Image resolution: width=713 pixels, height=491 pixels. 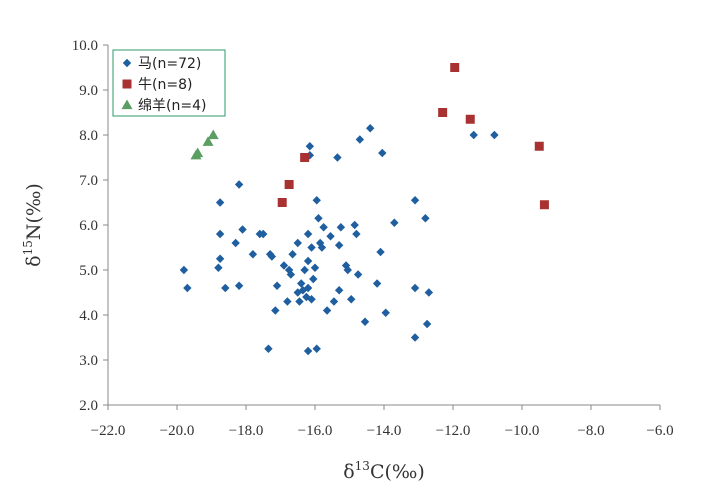 I want to click on y-axis-title: δ15N(‰), so click(x=33, y=225).